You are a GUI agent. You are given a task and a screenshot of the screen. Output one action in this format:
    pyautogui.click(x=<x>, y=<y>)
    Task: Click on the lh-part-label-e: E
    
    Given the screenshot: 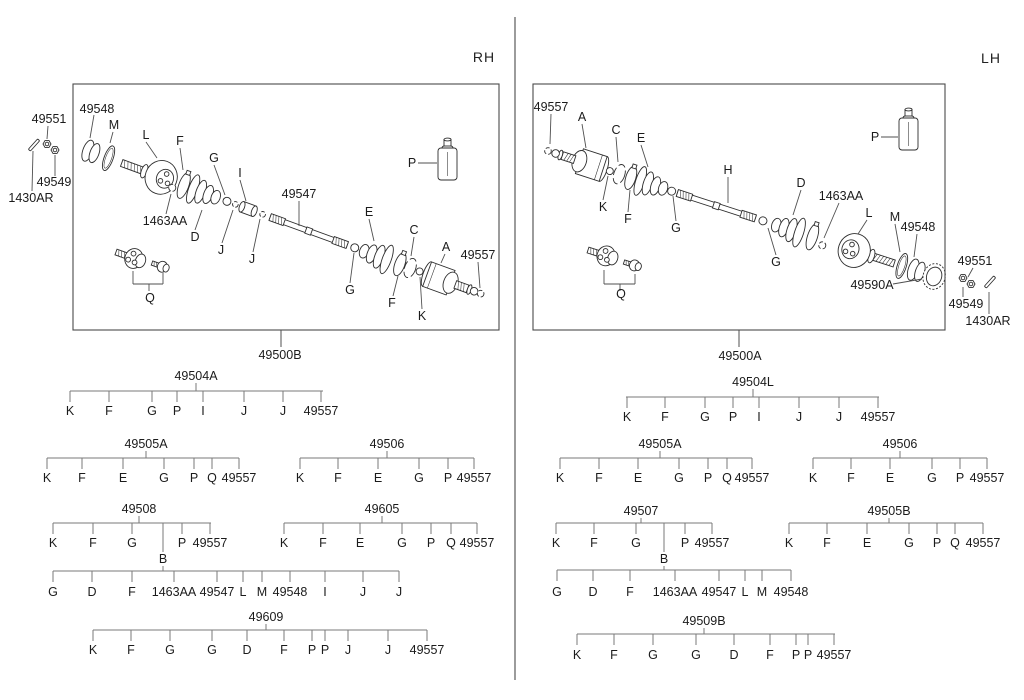 What is the action you would take?
    pyautogui.click(x=641, y=137)
    